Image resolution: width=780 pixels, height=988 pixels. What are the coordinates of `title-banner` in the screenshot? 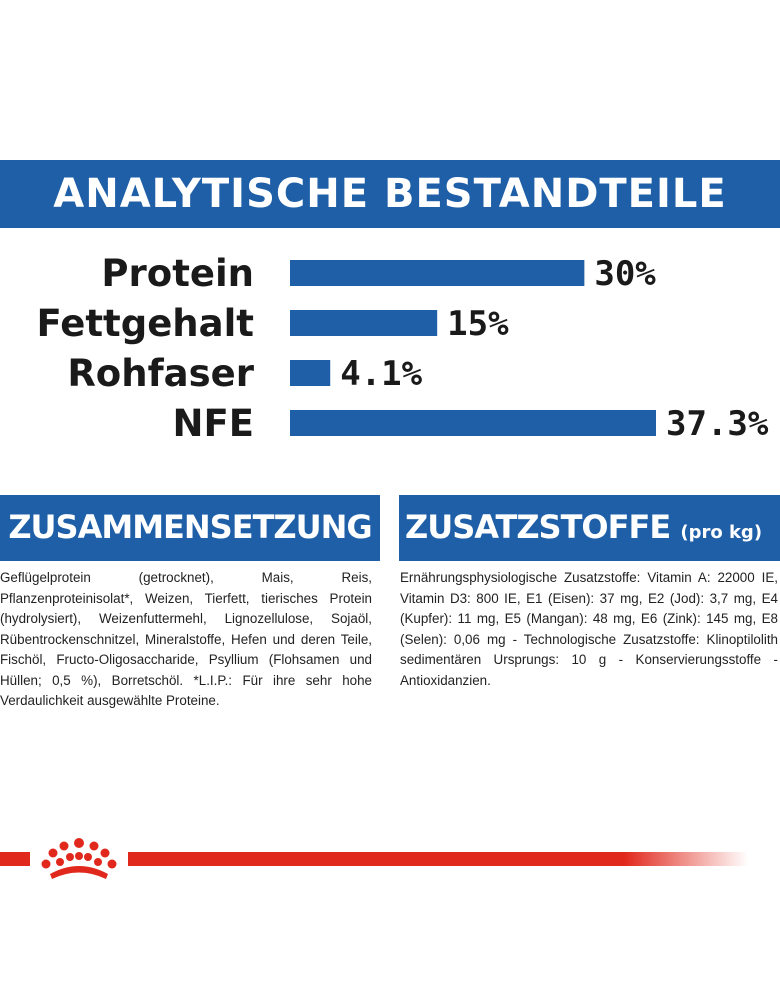 It's located at (390, 194).